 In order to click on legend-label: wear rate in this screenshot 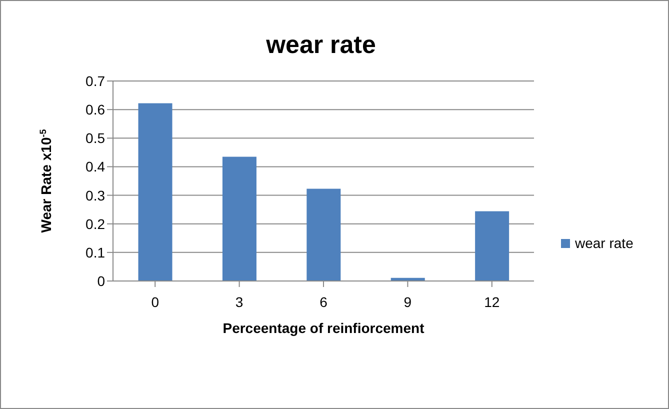, I will do `click(604, 243)`.